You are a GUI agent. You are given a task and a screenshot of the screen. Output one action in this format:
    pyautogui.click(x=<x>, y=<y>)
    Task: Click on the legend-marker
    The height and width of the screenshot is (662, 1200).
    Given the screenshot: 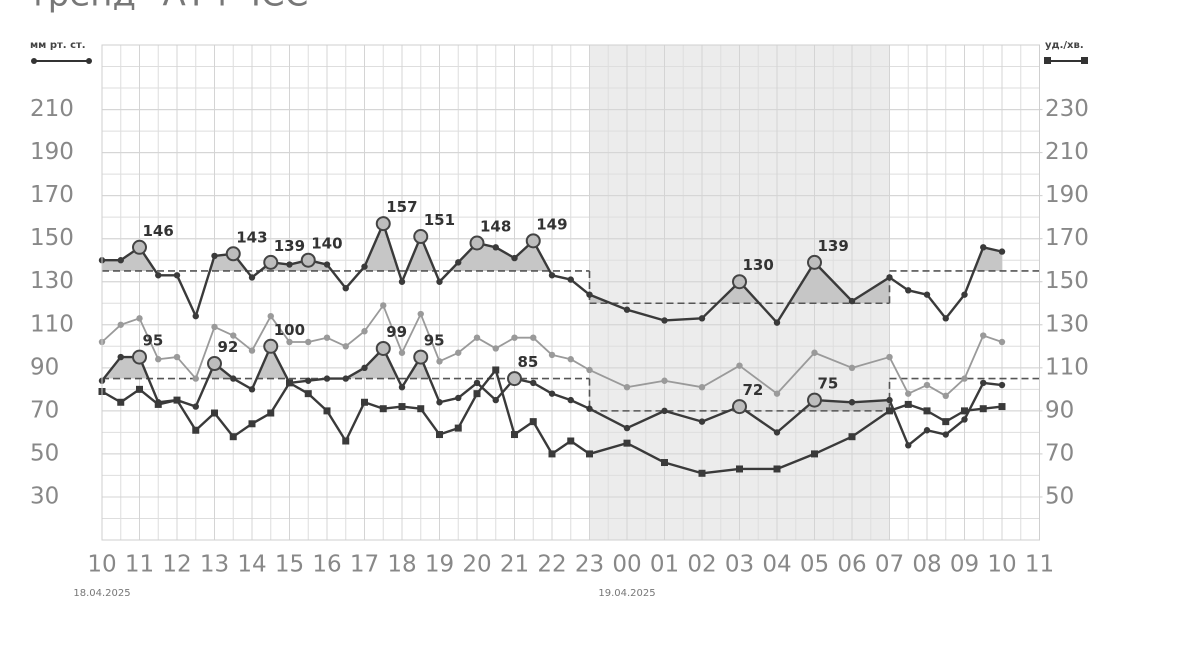 What is the action you would take?
    pyautogui.click(x=1047, y=60)
    